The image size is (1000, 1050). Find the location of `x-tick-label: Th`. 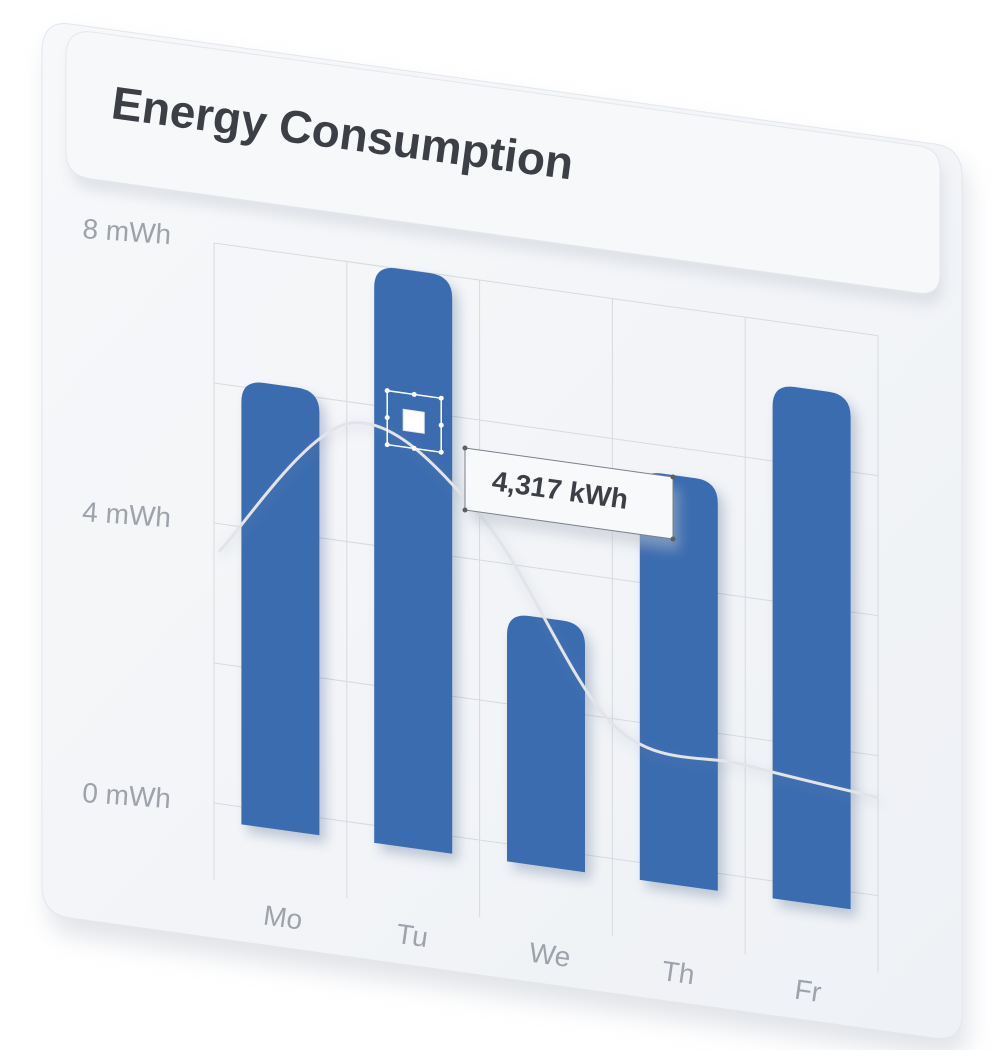

x-tick-label: Th is located at coordinates (678, 972).